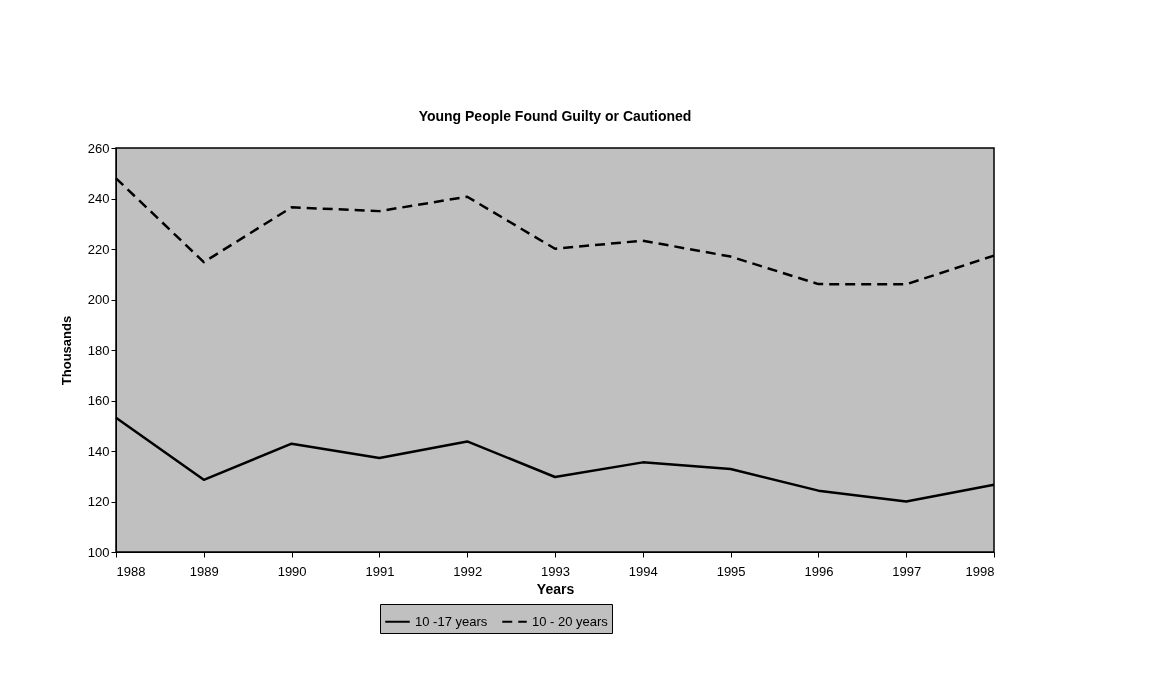 The height and width of the screenshot is (689, 1175). Describe the element at coordinates (98, 451) in the screenshot. I see `y-tick-label: 140` at that location.